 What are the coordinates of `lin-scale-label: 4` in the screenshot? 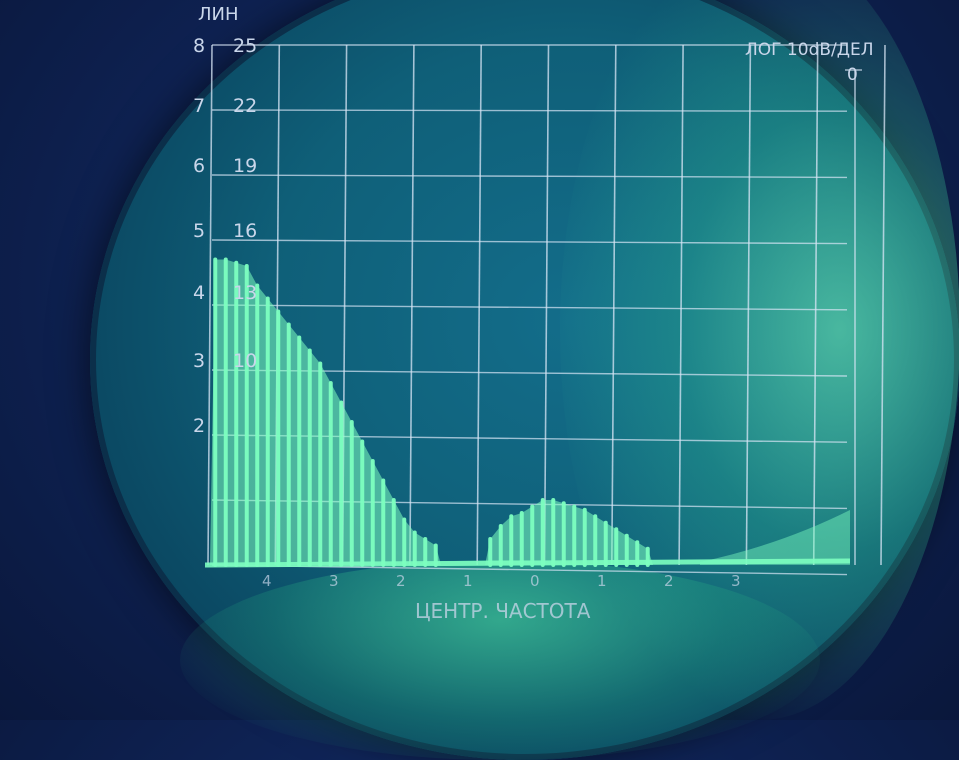 It's located at (199, 293).